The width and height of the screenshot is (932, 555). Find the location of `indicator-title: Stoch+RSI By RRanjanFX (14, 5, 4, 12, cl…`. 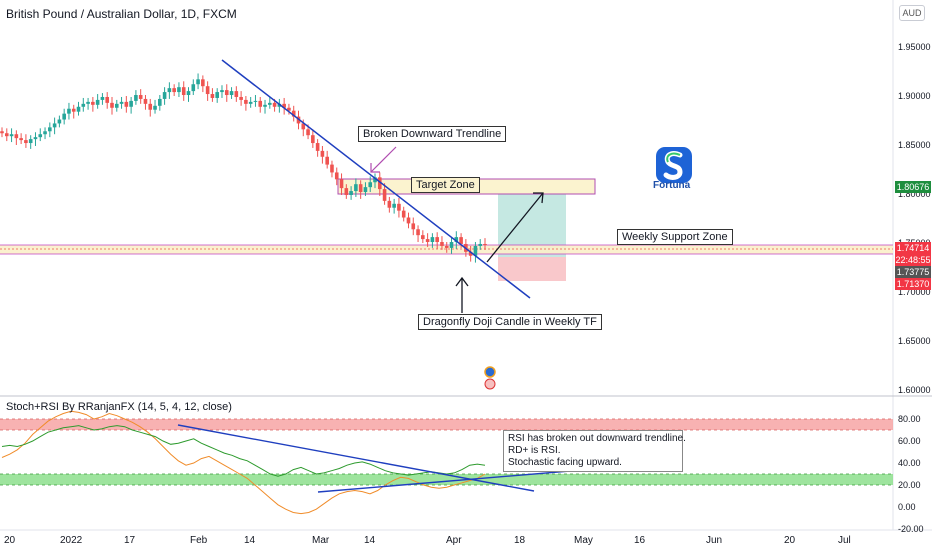

indicator-title: Stoch+RSI By RRanjanFX (14, 5, 4, 12, cl… is located at coordinates (119, 407).